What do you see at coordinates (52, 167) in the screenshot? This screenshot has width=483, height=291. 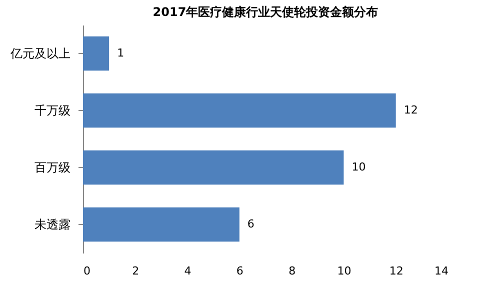 I see `y-tick-label: 百万级` at bounding box center [52, 167].